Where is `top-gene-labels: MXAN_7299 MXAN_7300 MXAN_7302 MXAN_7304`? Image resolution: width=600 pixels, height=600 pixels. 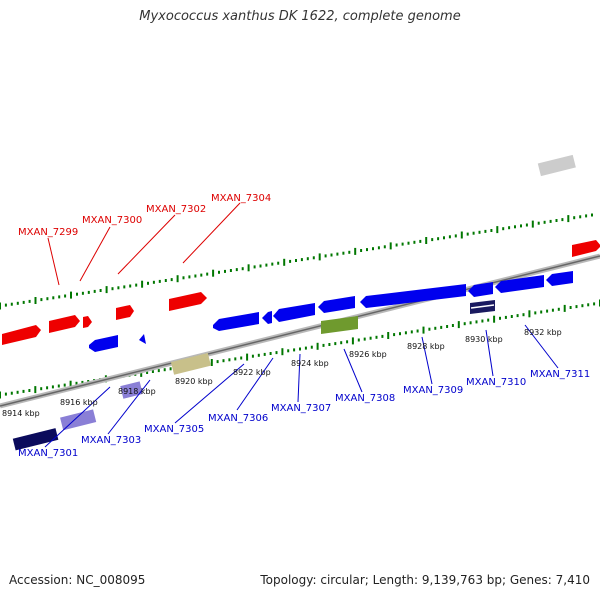 top-gene-labels: MXAN_7299 MXAN_7300 MXAN_7302 MXAN_7304 is located at coordinates (144, 215).